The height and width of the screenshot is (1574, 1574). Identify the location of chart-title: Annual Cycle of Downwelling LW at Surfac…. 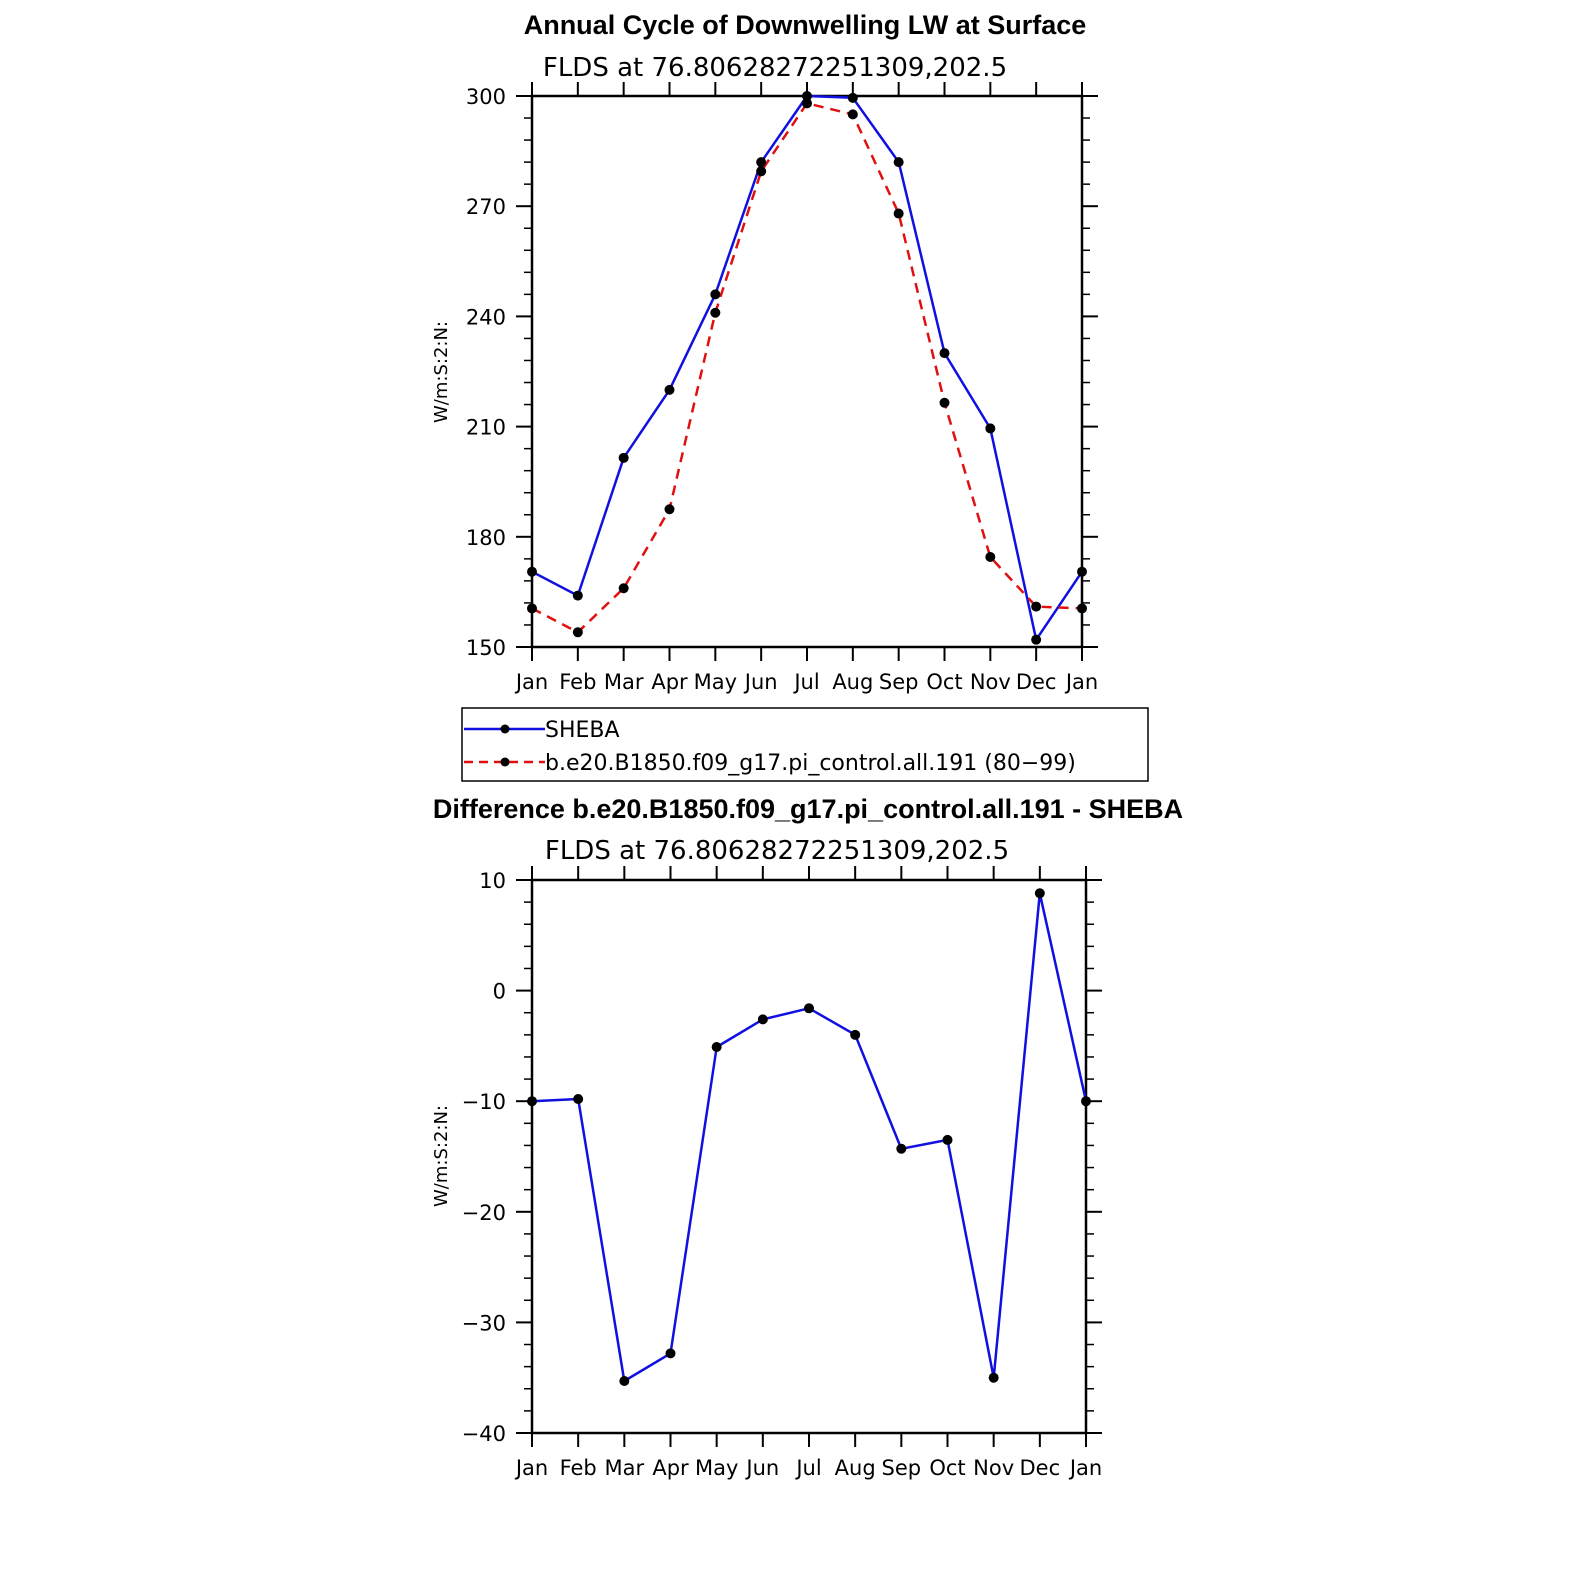
(805, 25).